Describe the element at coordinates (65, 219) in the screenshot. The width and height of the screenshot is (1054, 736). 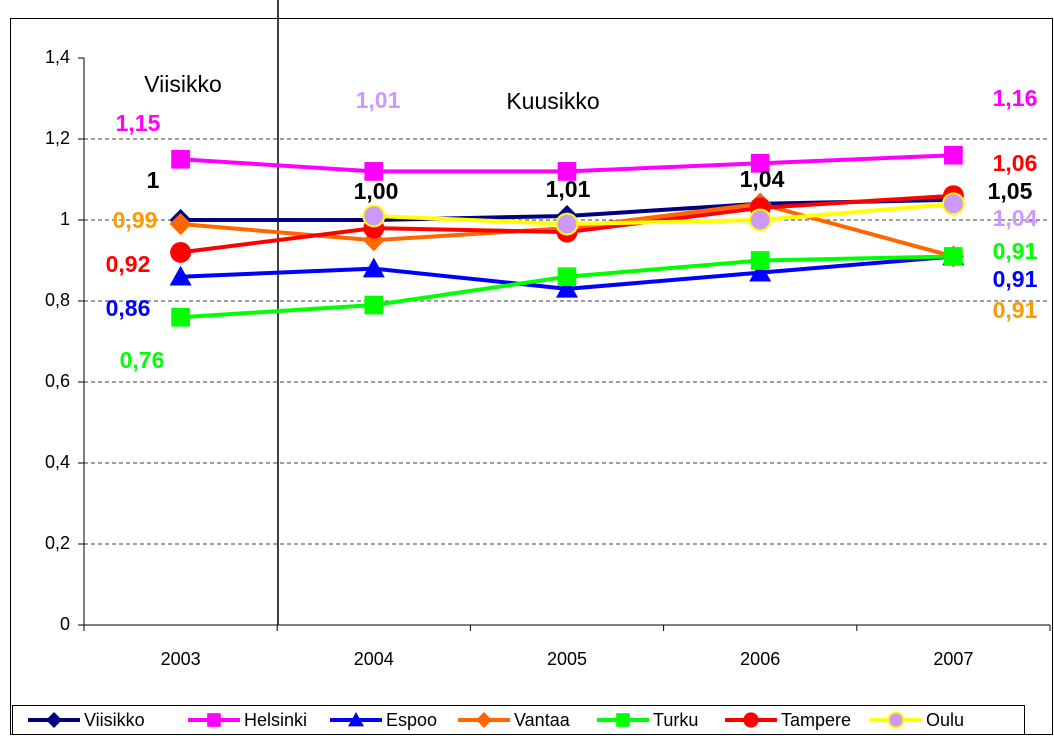
I see `y-tick-label: 1` at that location.